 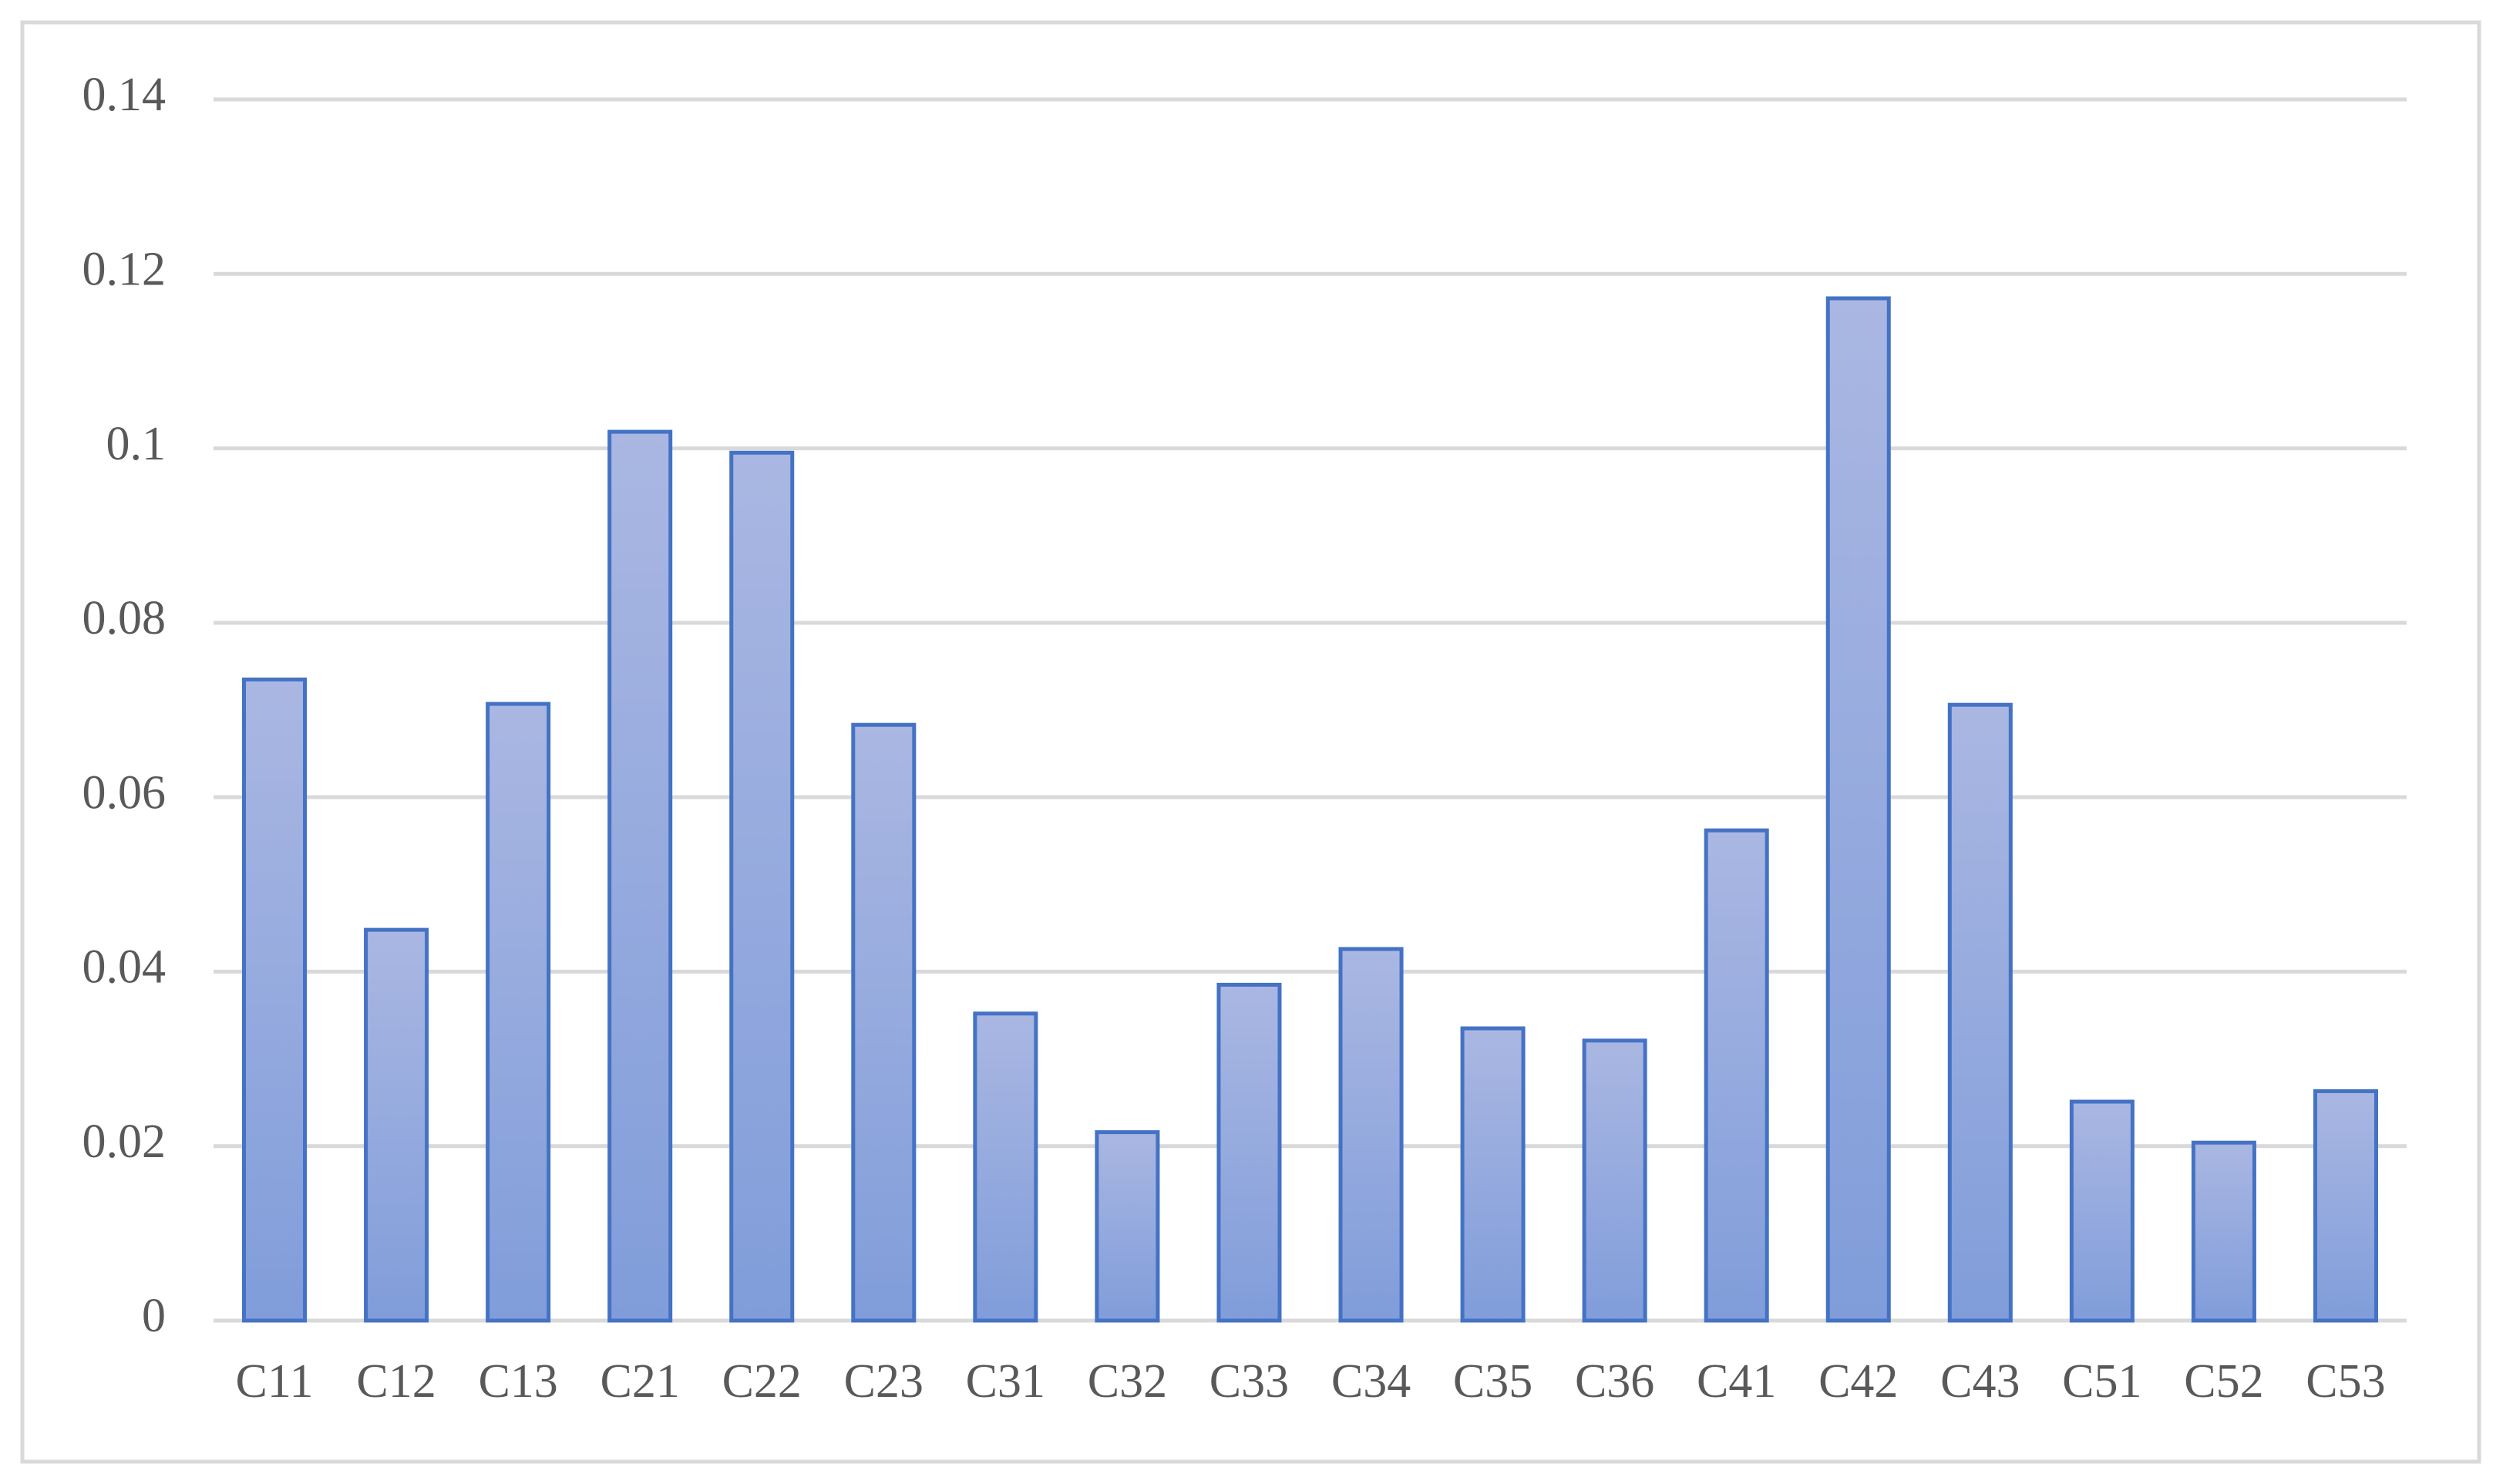 What do you see at coordinates (124, 95) in the screenshot?
I see `y-tick-label: 0.14` at bounding box center [124, 95].